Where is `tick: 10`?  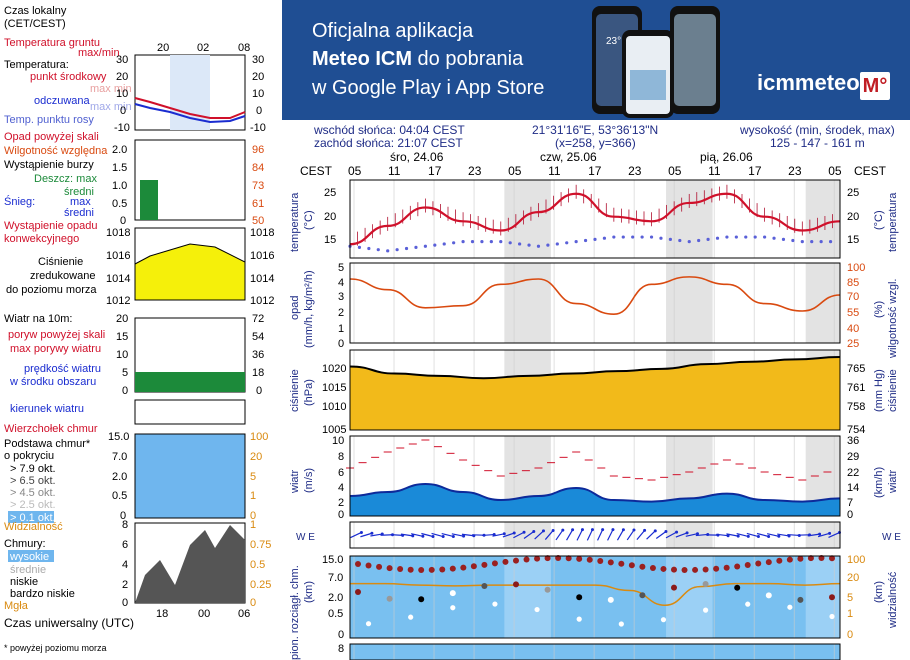
tick: 10 is located at coordinates (258, 94).